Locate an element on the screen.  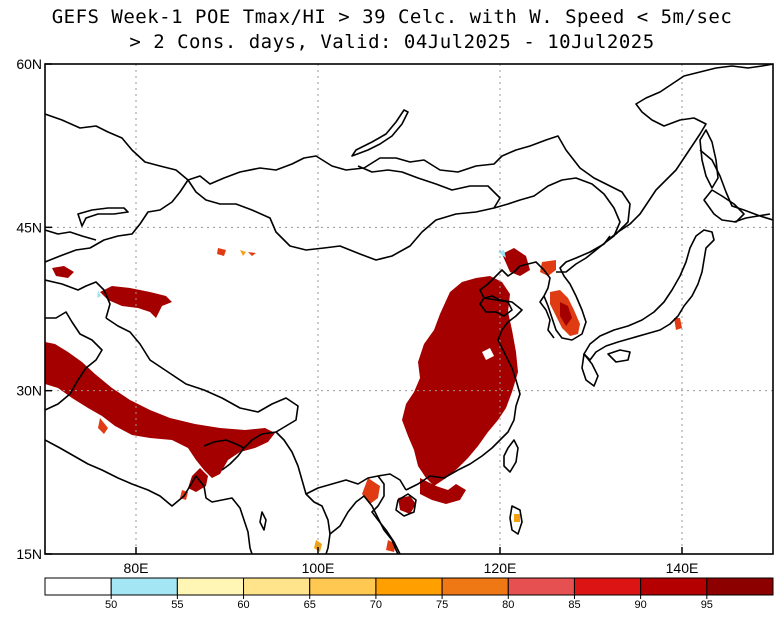
coast-sakhalin is located at coordinates (709, 159).